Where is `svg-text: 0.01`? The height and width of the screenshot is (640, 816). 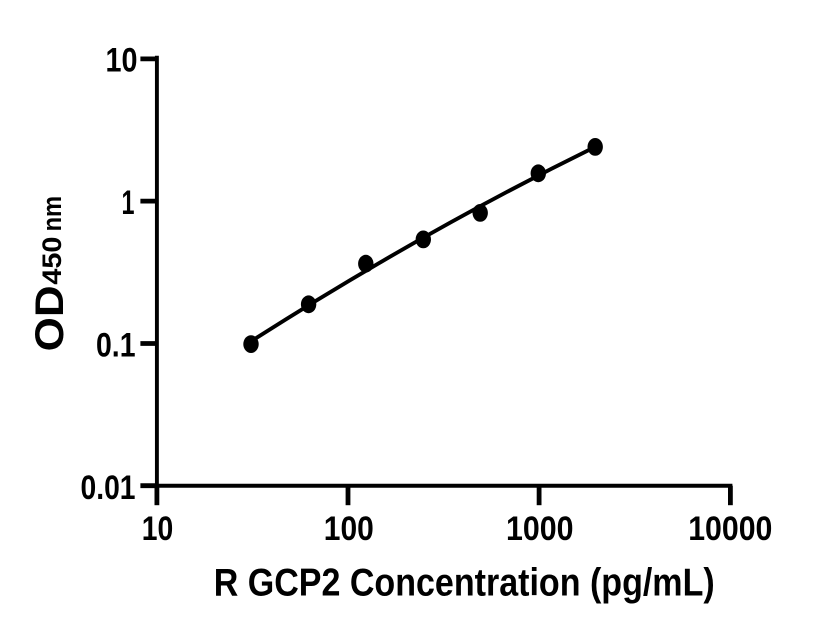 svg-text: 0.01 is located at coordinates (108, 488).